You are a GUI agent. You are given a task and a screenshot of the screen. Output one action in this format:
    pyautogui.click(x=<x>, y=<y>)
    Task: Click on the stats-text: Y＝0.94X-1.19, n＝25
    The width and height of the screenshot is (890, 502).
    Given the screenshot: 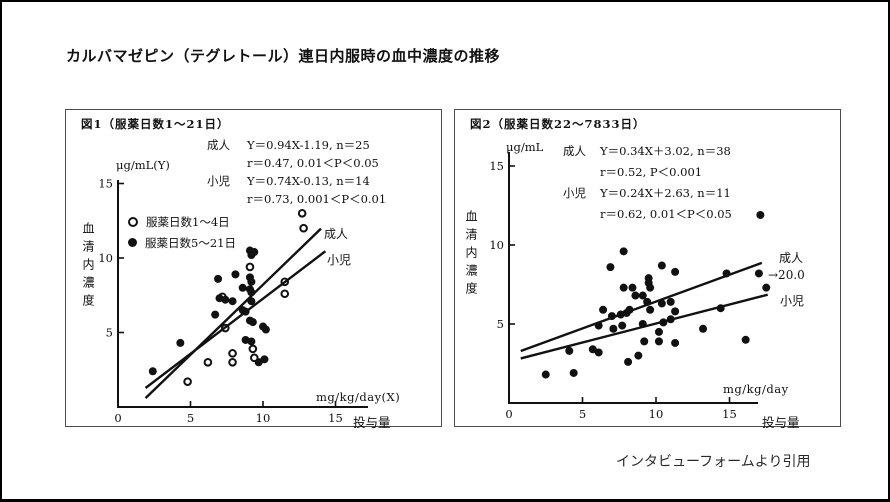 What is the action you would take?
    pyautogui.click(x=308, y=145)
    